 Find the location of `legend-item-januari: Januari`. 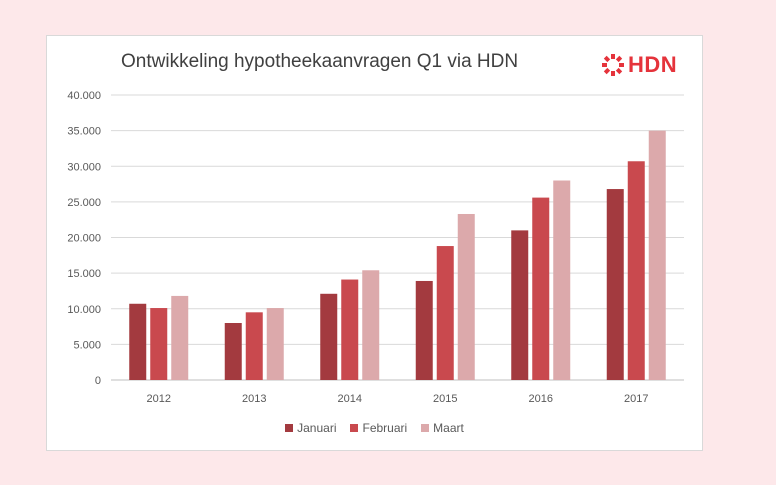

legend-item-januari: Januari is located at coordinates (310, 428).